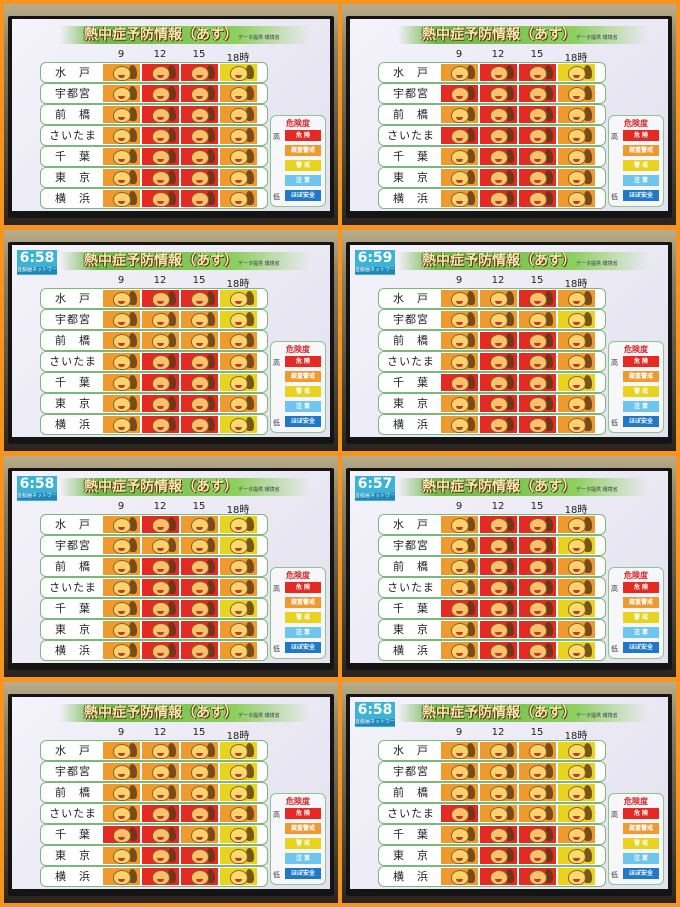  I want to click on city-row: 水 戸, so click(492, 298).